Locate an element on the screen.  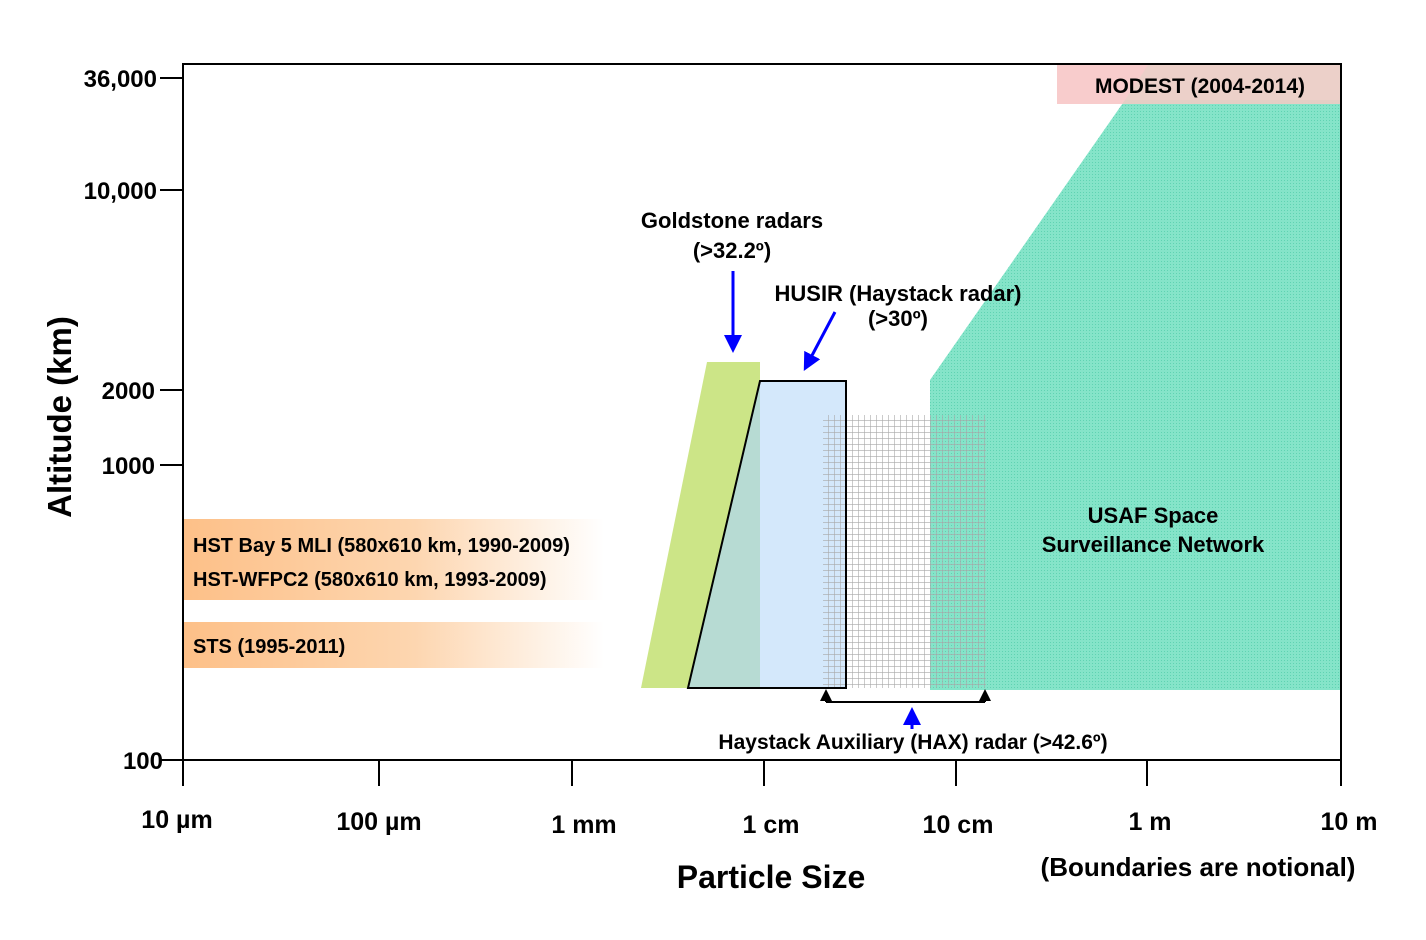
hst-region is located at coordinates (394, 559).